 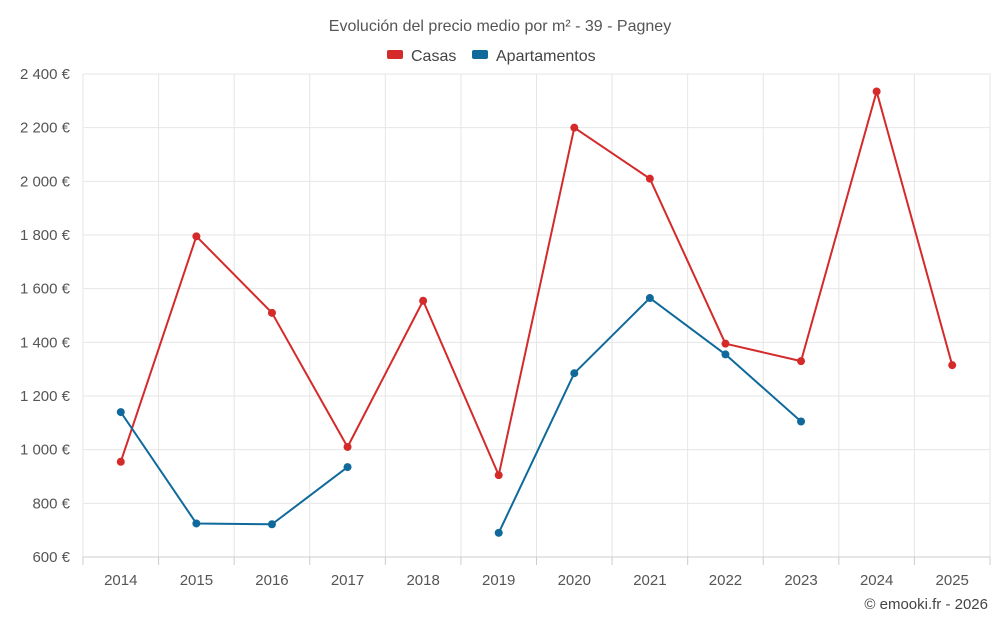 I want to click on y-tick-label: 1 000 €, so click(x=45, y=450).